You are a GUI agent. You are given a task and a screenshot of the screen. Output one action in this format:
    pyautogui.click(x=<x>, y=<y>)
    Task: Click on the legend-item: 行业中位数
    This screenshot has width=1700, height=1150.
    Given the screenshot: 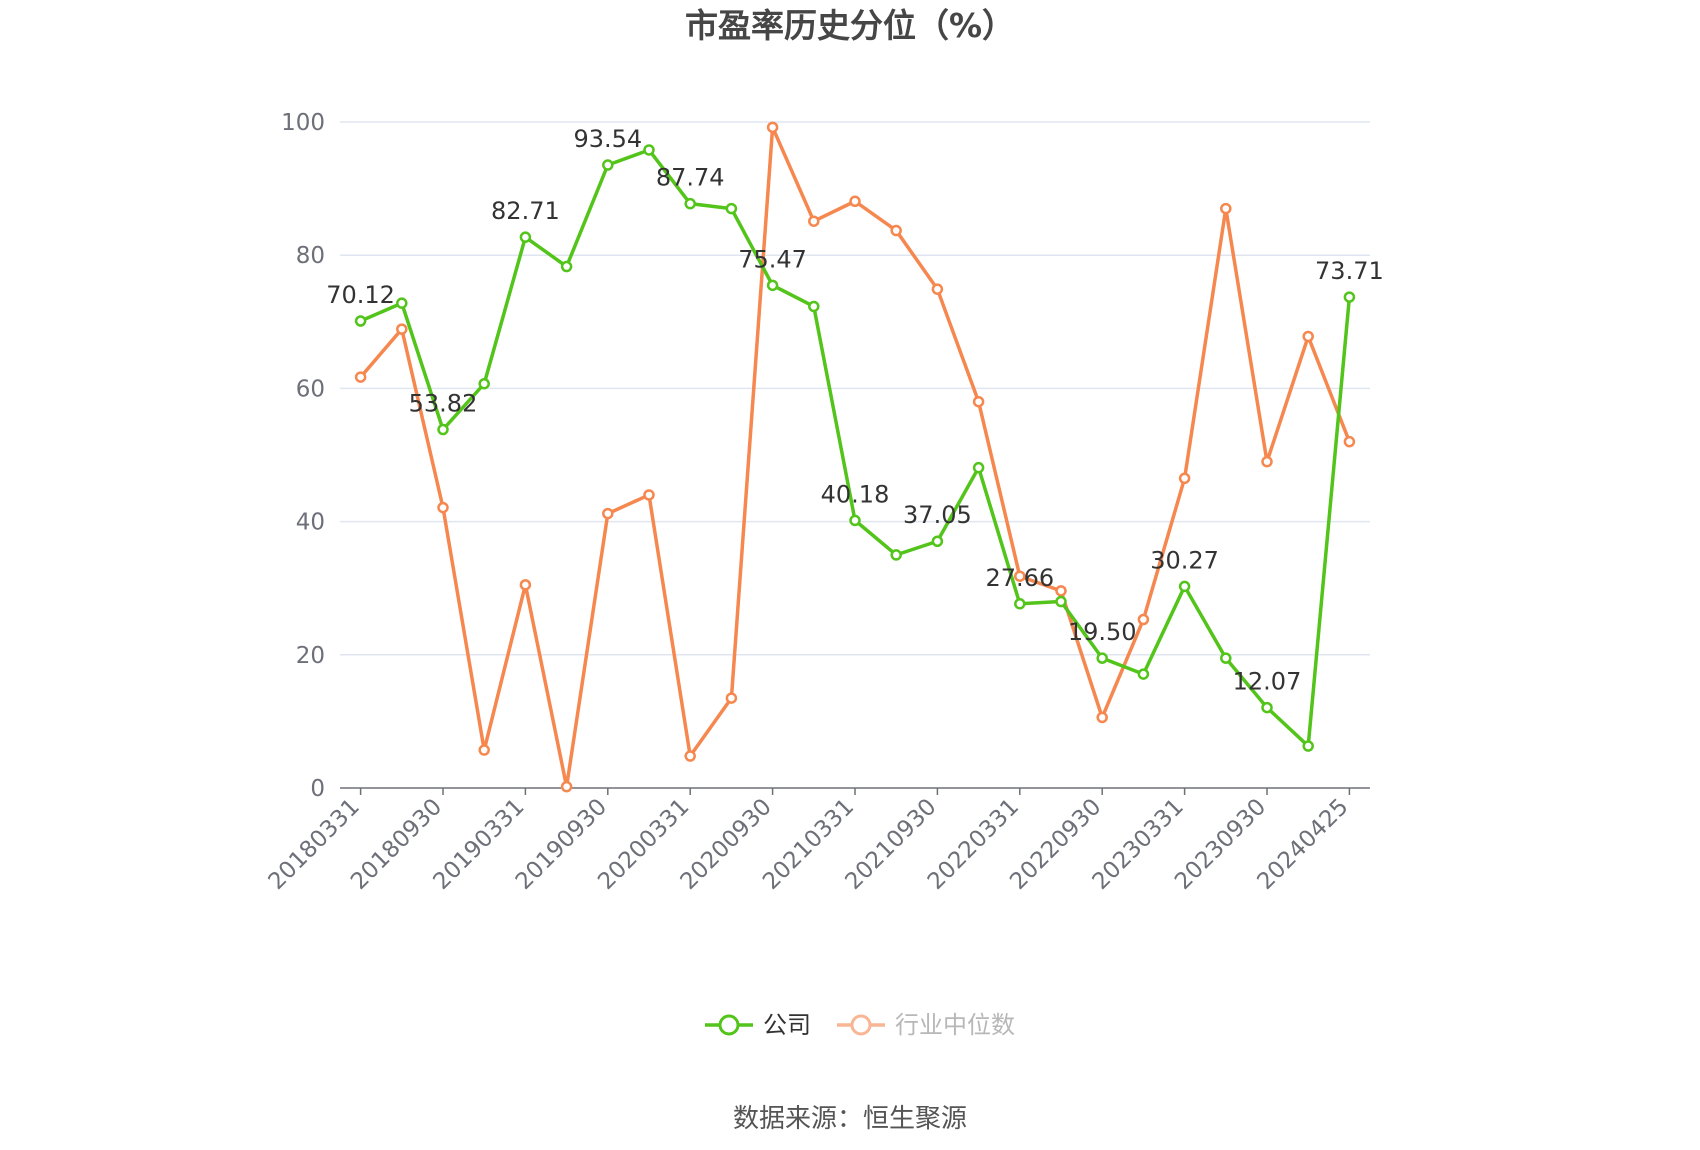 What is the action you would take?
    pyautogui.click(x=926, y=1025)
    